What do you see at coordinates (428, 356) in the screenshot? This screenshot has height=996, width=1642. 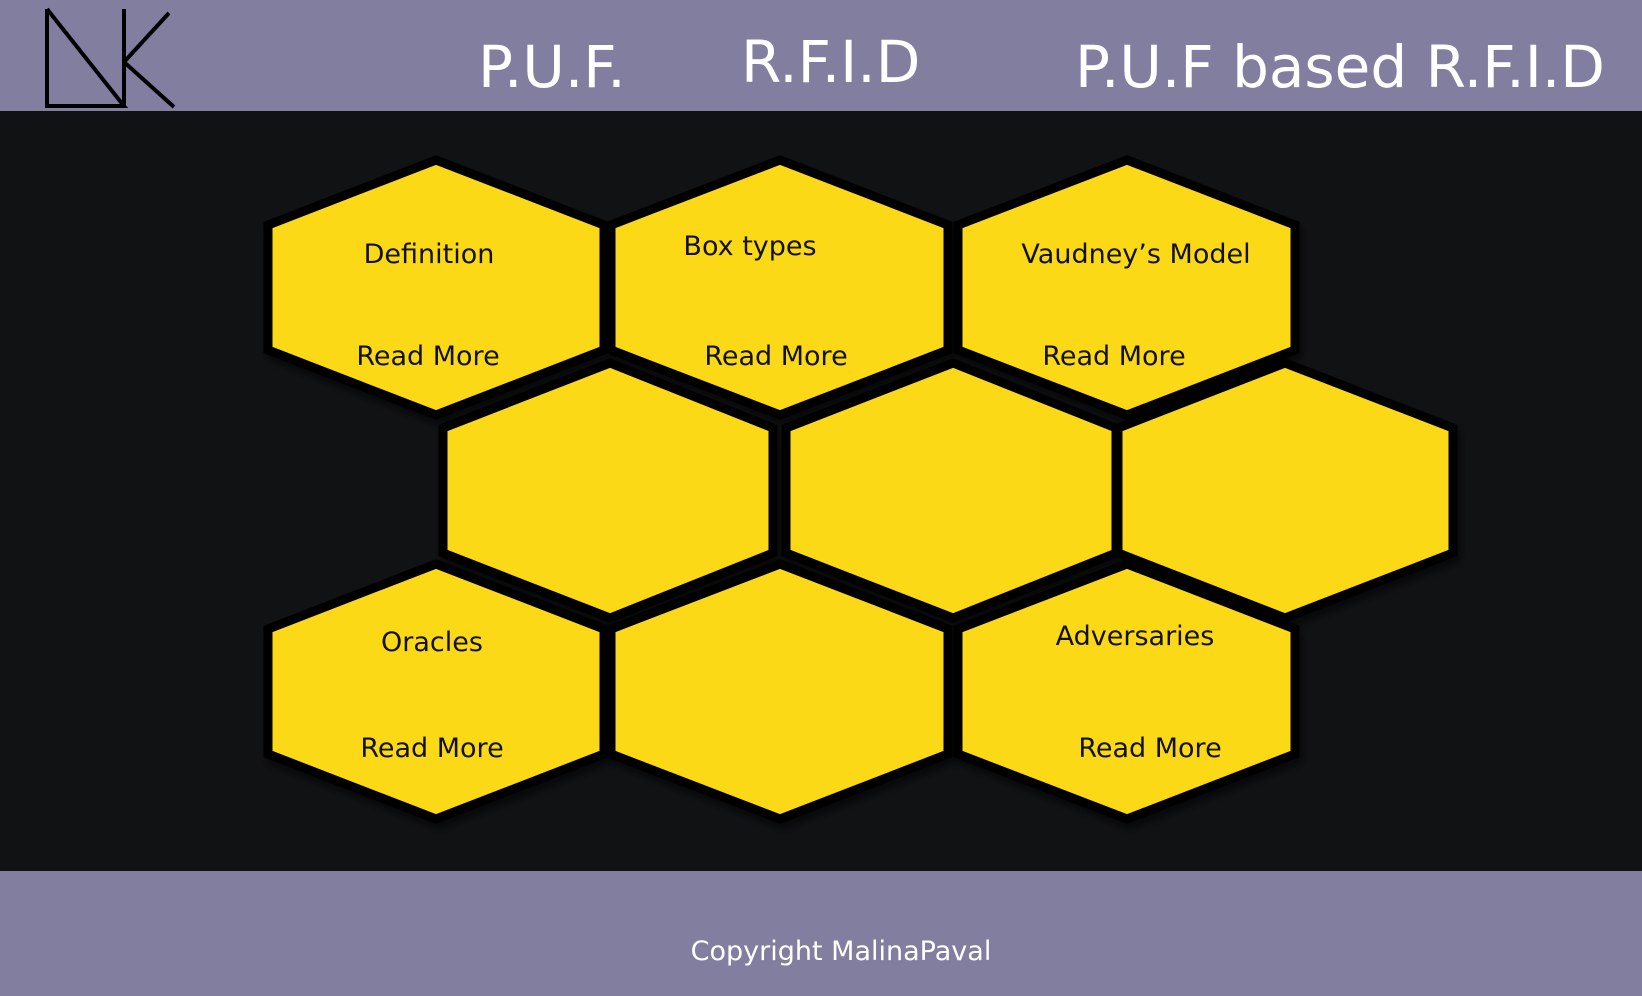 I see `read-more-link-definition: Read More` at bounding box center [428, 356].